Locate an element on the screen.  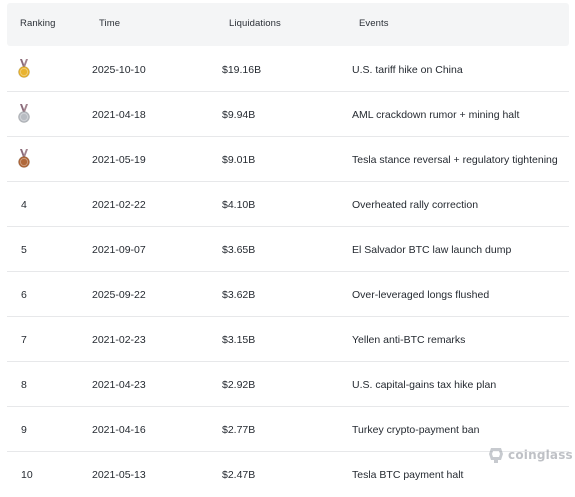
event-description: Yellen anti-BTC remarks is located at coordinates (409, 340).